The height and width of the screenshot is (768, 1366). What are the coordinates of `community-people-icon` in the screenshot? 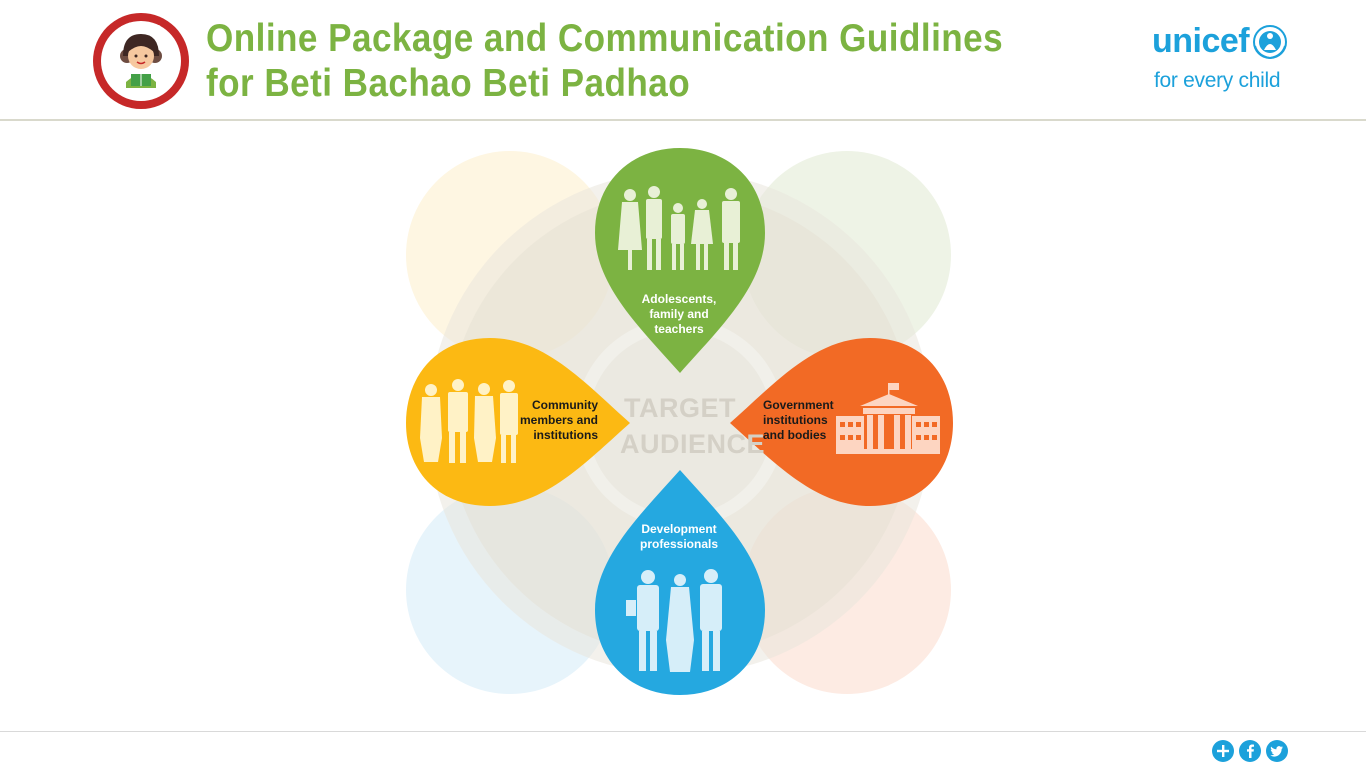 It's located at (469, 421).